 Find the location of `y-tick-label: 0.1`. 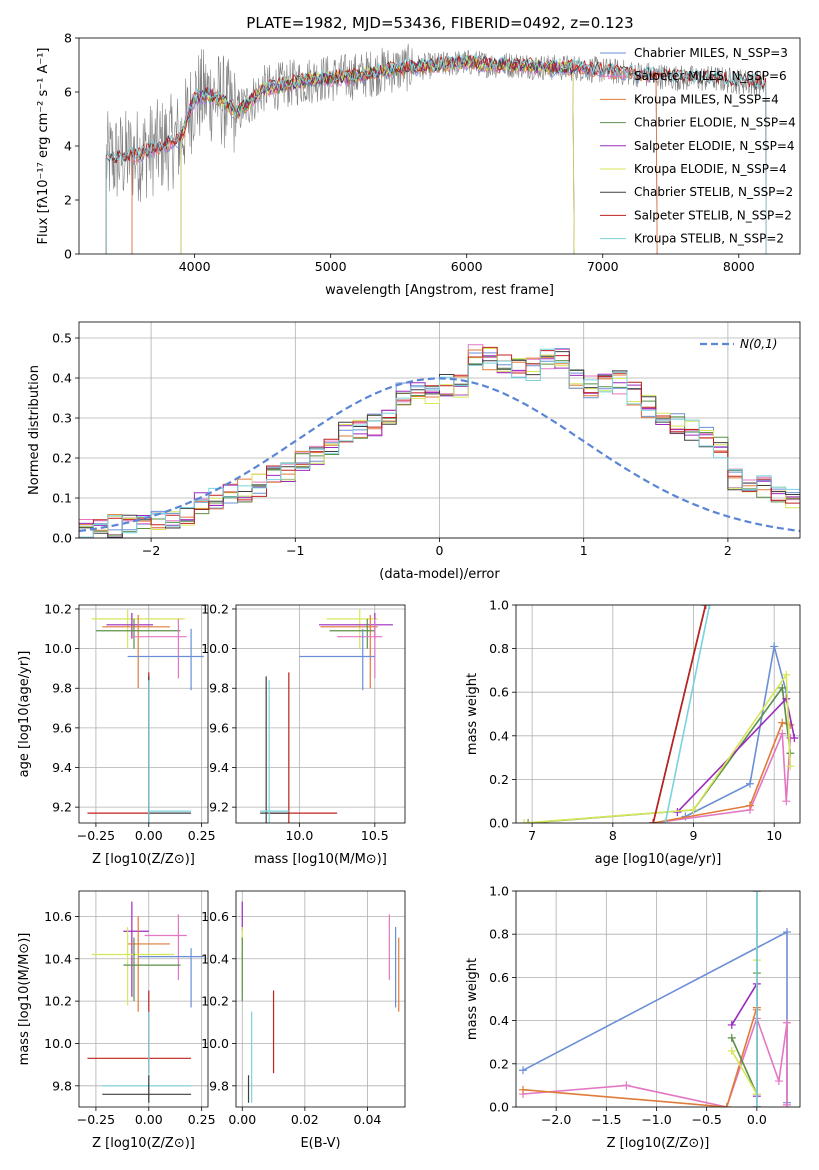

y-tick-label: 0.1 is located at coordinates (62, 498).